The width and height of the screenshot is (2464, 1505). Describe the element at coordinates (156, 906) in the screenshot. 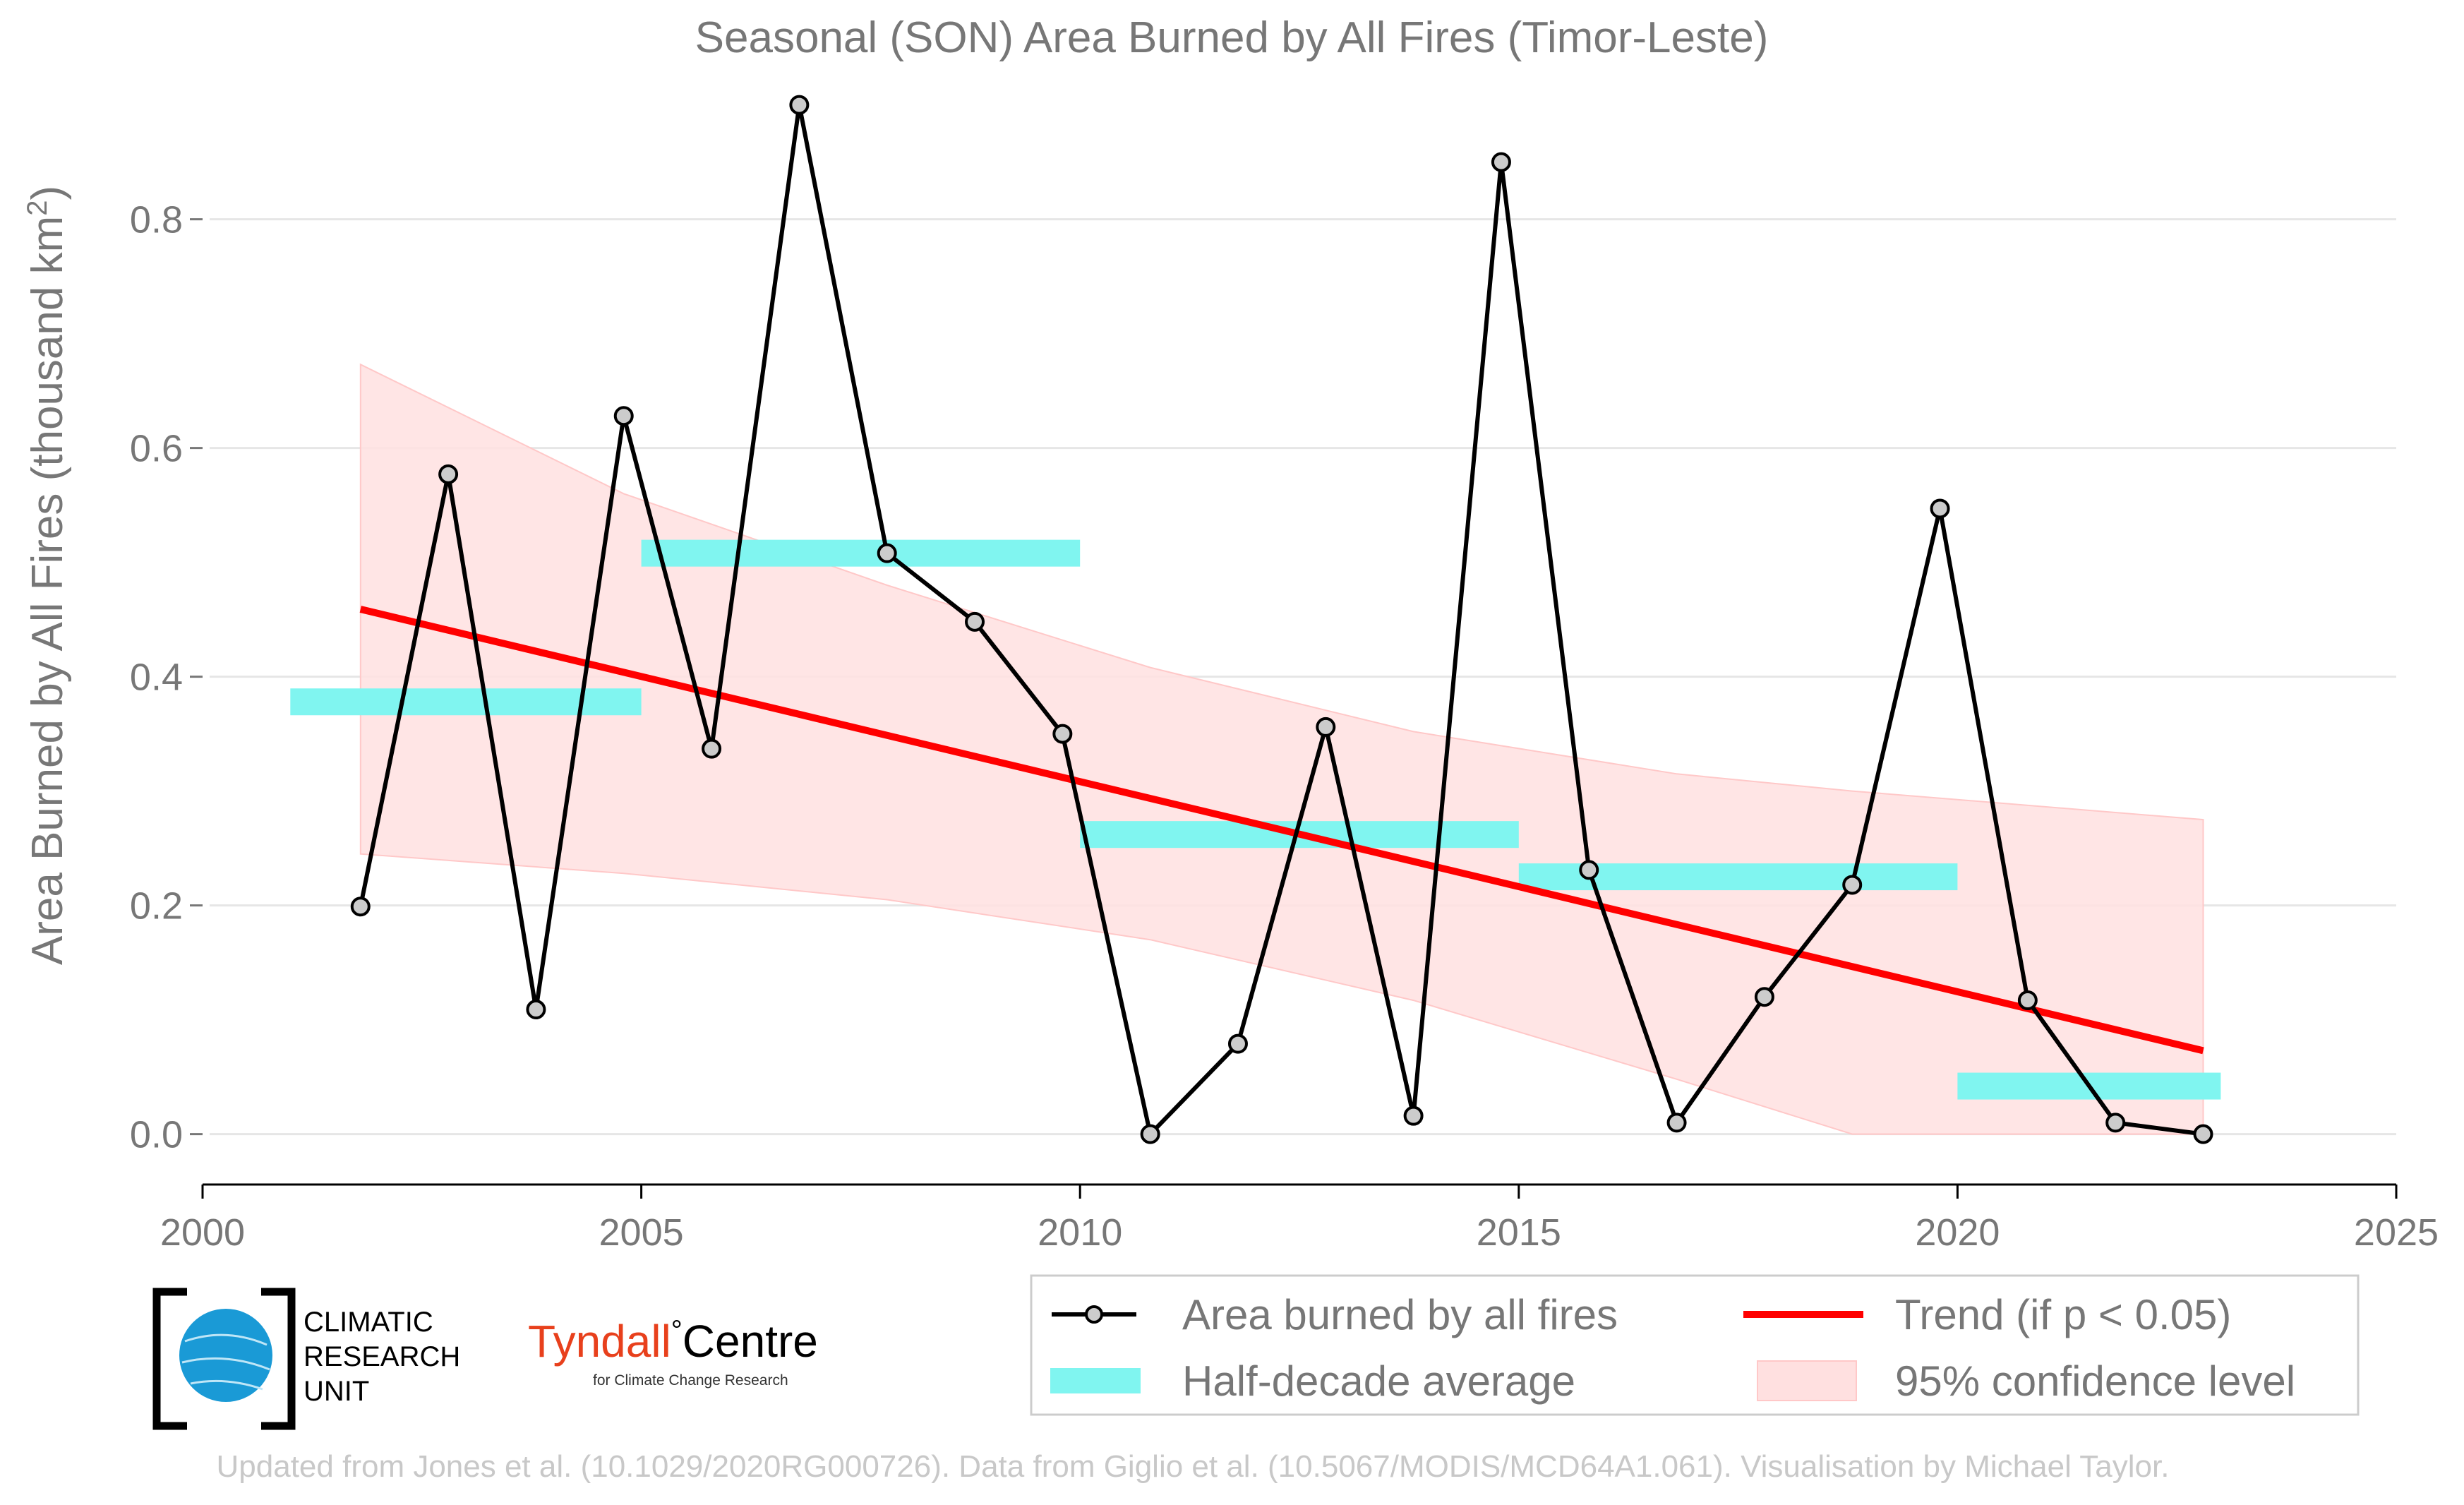

I see `y-tick-label: 0.2` at that location.